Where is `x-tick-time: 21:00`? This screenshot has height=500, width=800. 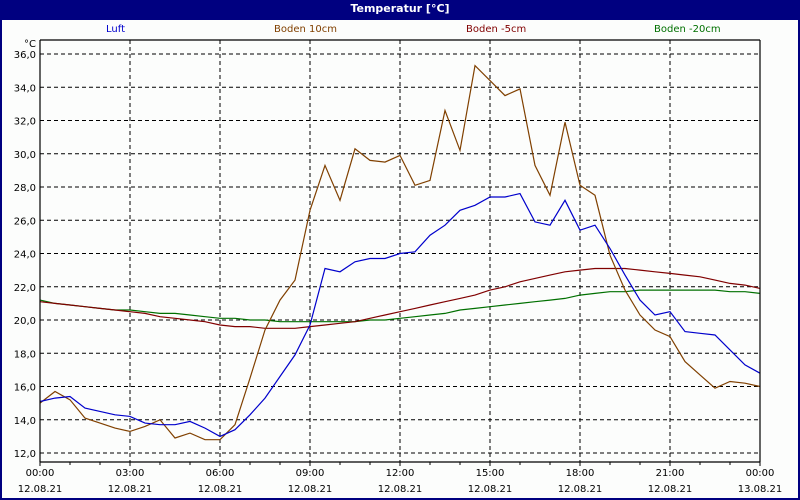
x-tick-time: 21:00 is located at coordinates (670, 473).